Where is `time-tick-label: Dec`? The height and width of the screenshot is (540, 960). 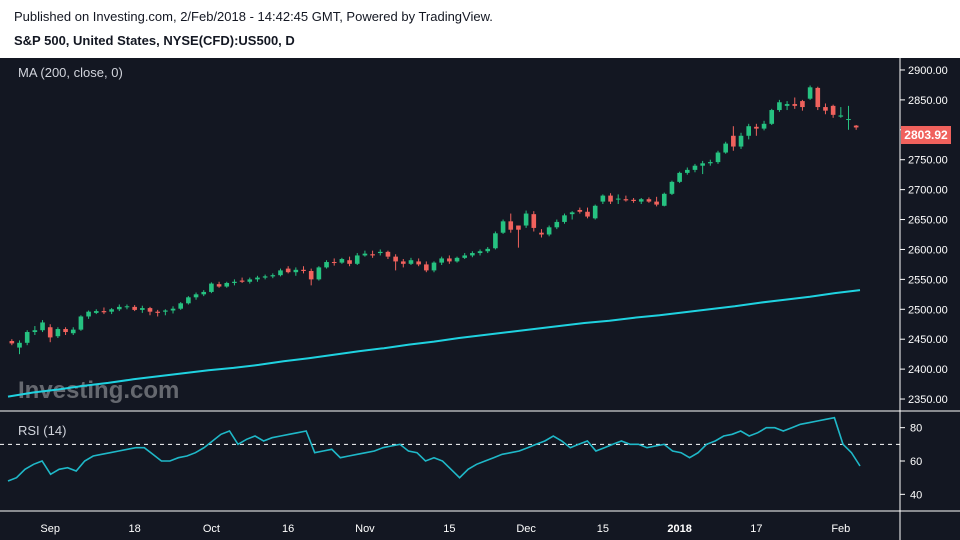 time-tick-label: Dec is located at coordinates (526, 529).